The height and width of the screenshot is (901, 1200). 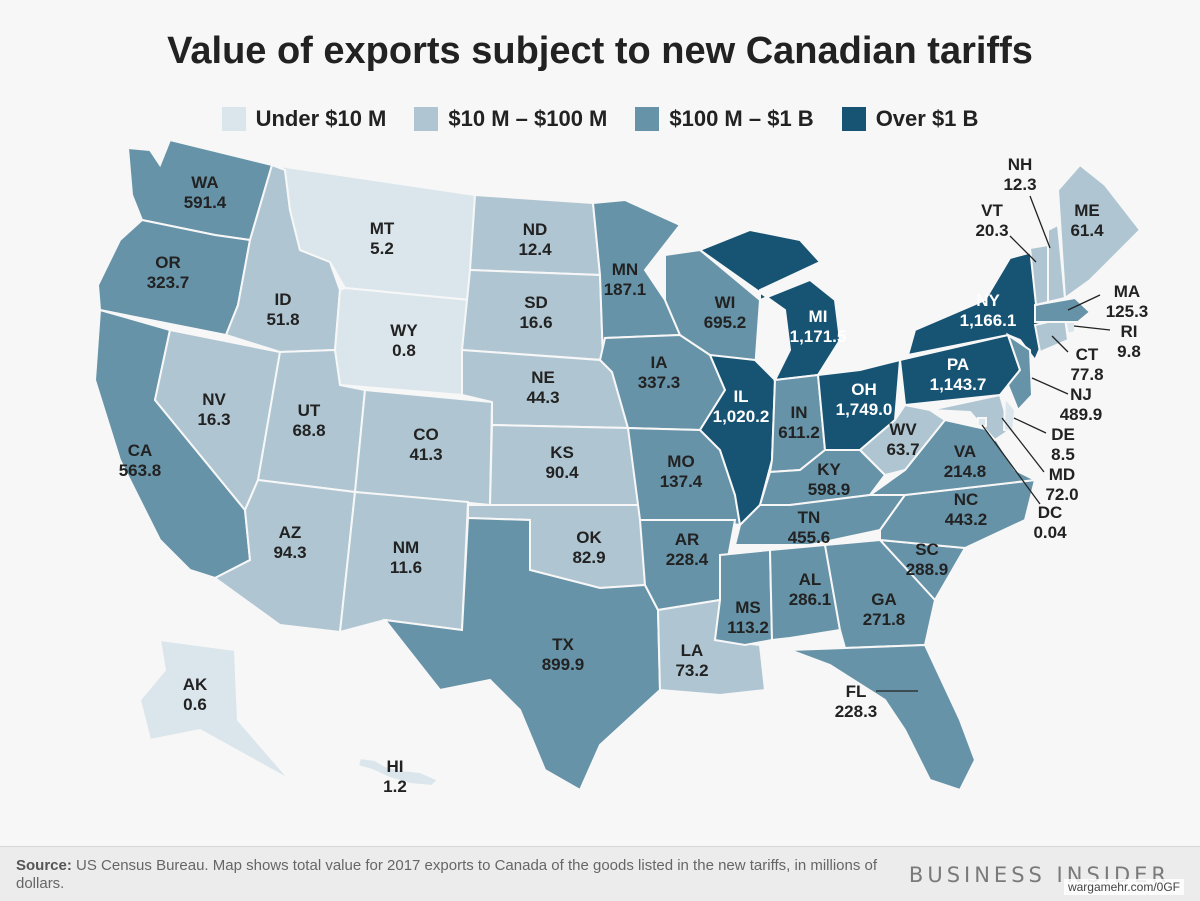 I want to click on state-label-in: IN, so click(x=799, y=412).